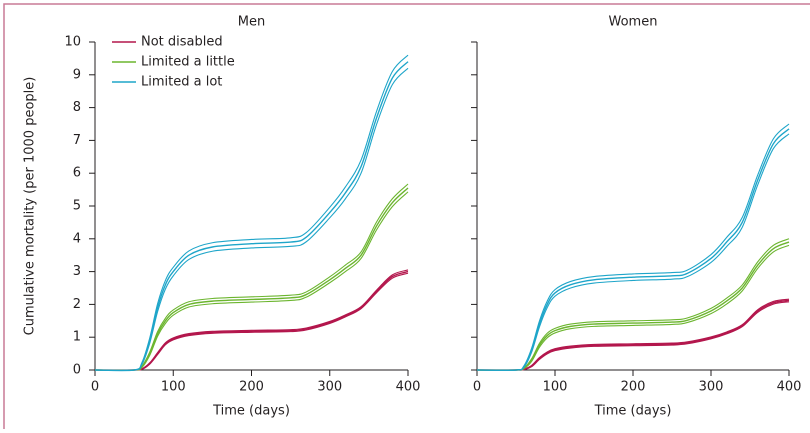  I want to click on y-tick-label: 7, so click(77, 140).